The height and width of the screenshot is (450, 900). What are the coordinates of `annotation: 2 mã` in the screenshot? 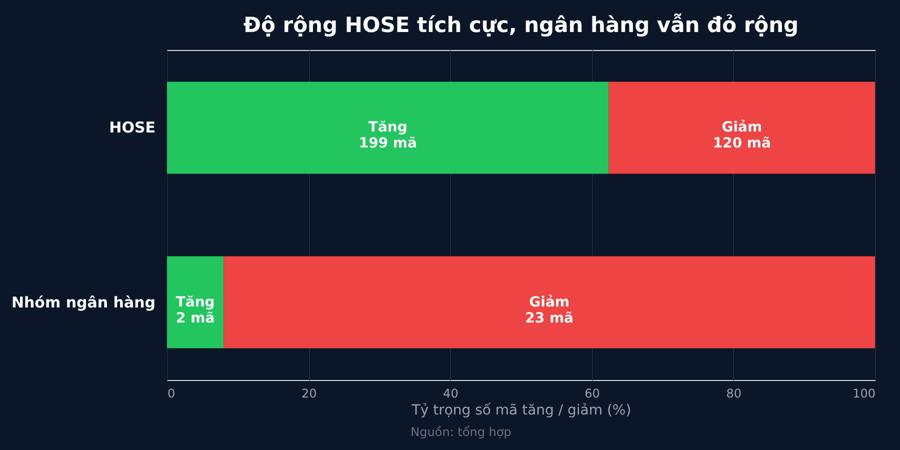 It's located at (195, 318).